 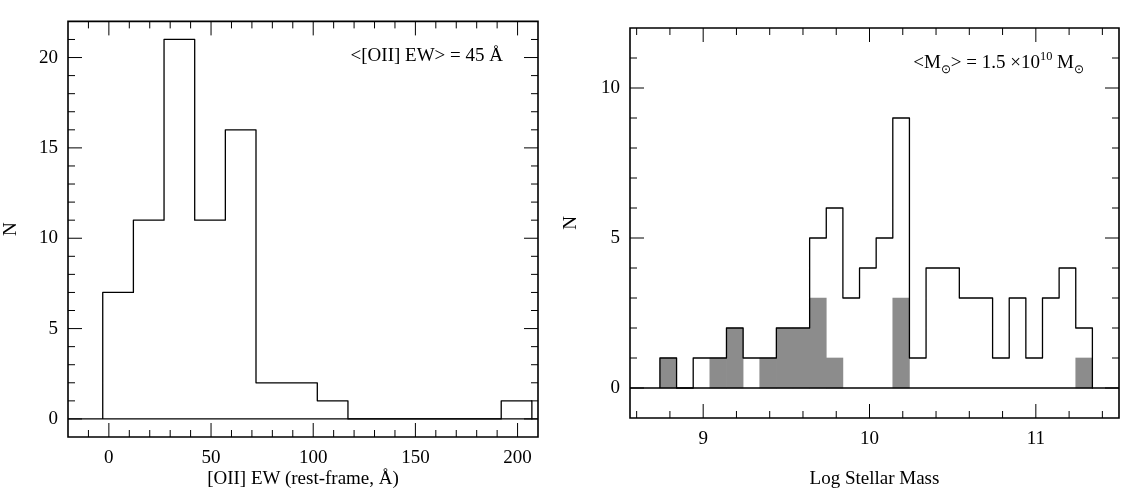 What do you see at coordinates (703, 438) in the screenshot?
I see `x-tick-label: 9` at bounding box center [703, 438].